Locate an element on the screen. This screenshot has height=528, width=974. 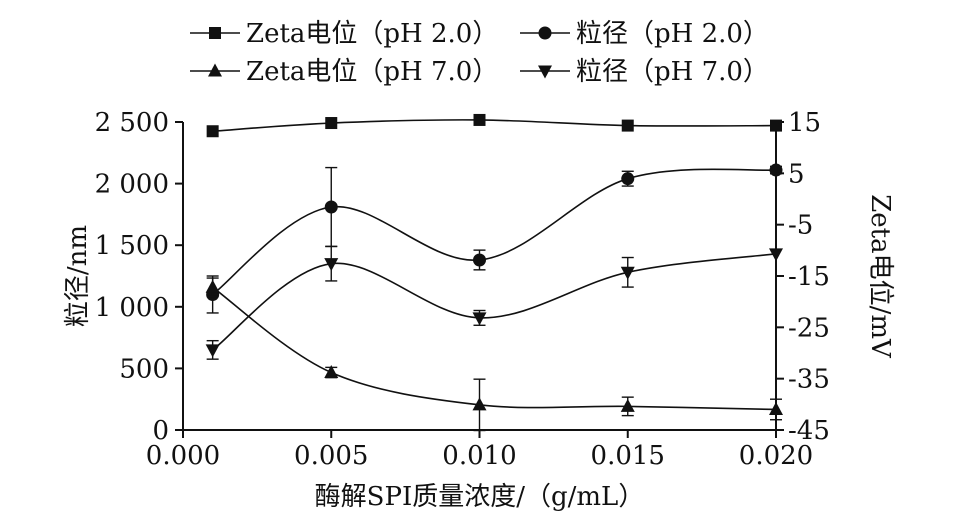
y-right-tick-label: 15 is located at coordinates (804, 123).